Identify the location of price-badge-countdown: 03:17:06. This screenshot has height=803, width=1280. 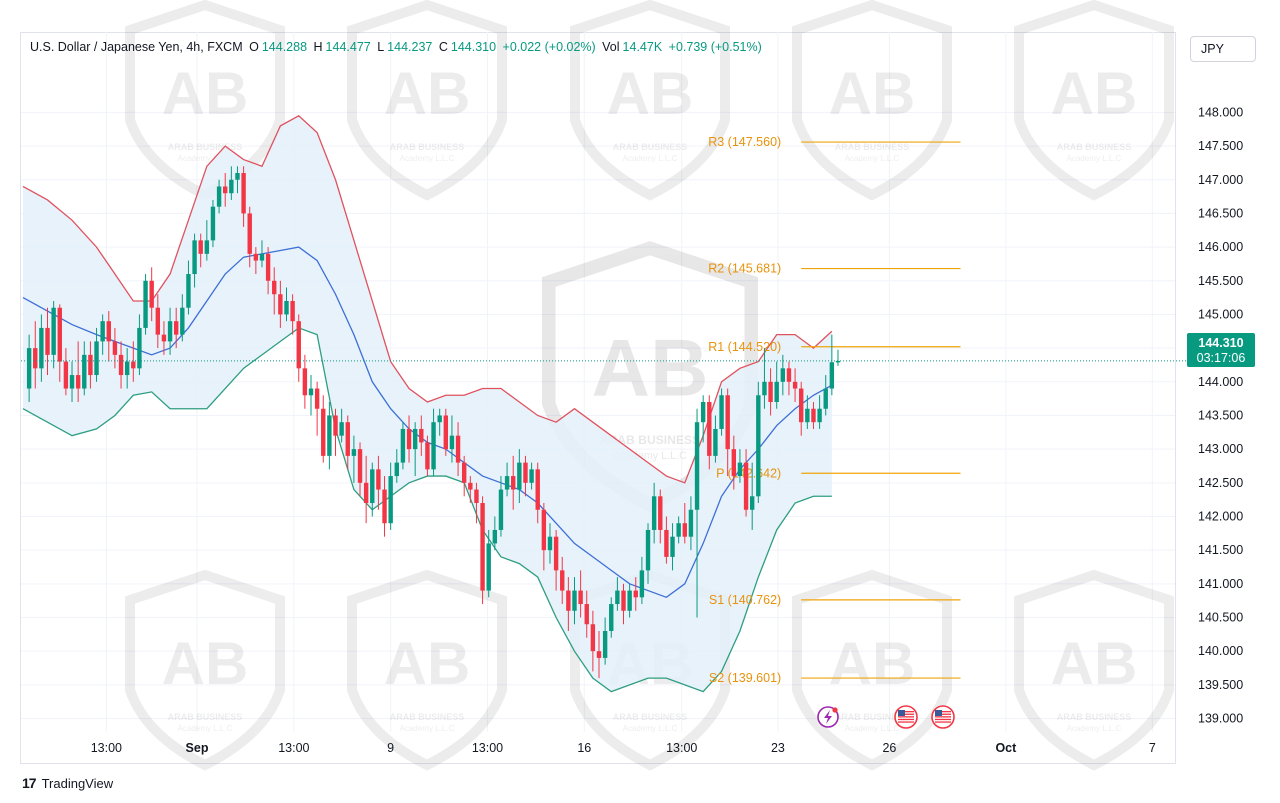
(1221, 358).